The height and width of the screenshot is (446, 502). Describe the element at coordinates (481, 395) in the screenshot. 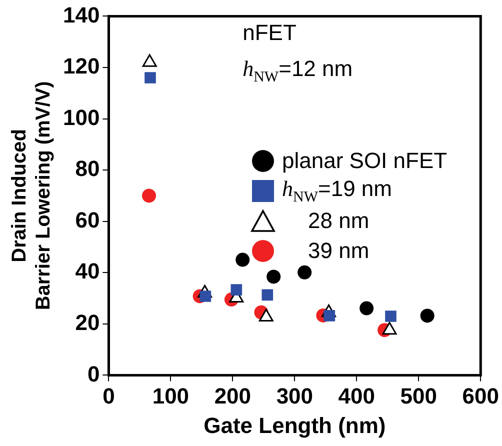

I see `x-tick-label: 600` at that location.